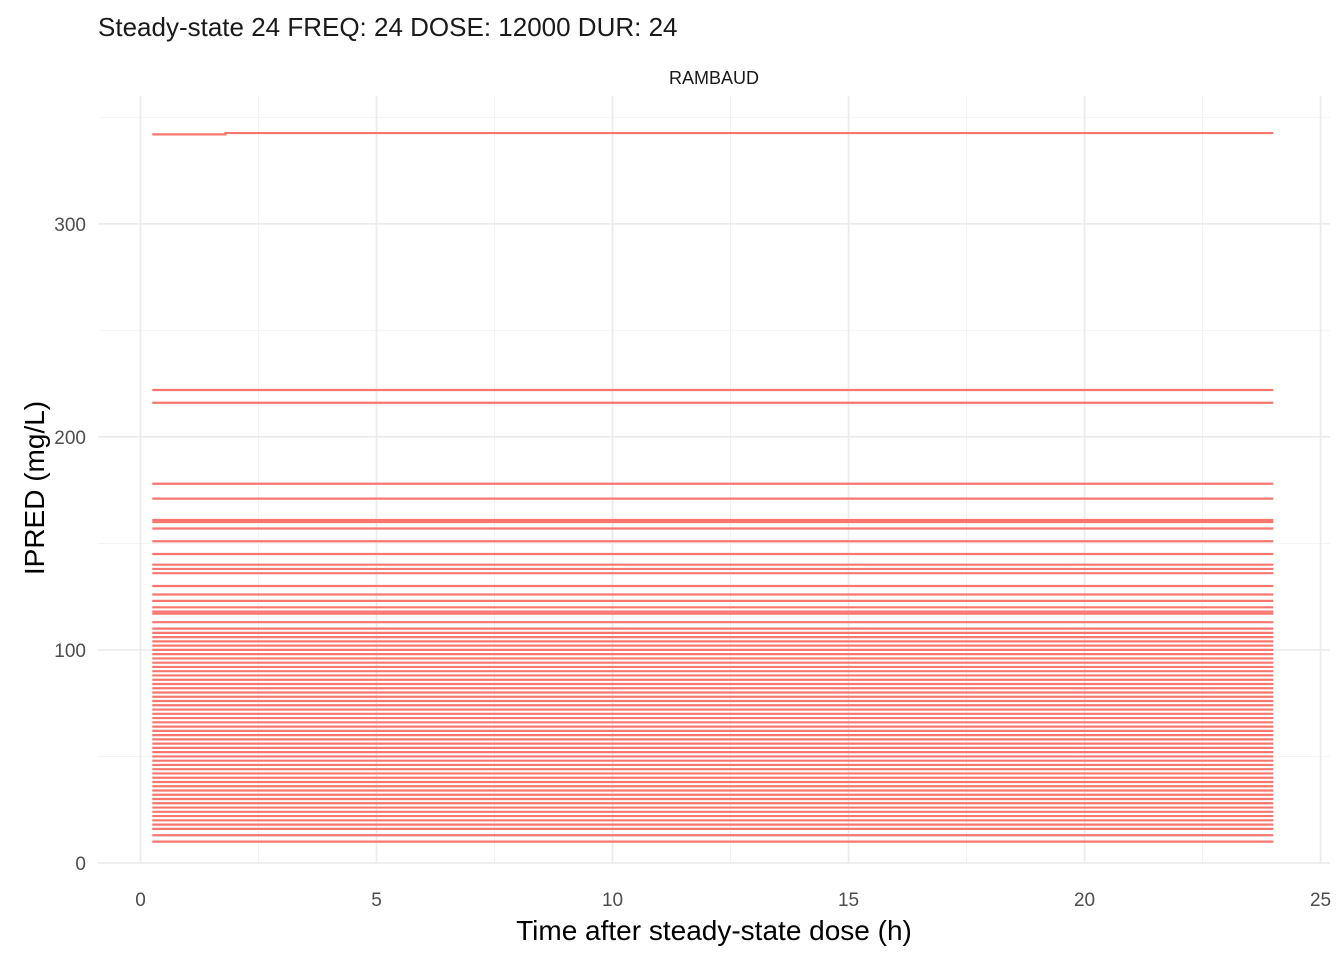  Describe the element at coordinates (80, 864) in the screenshot. I see `y-tick-label: 0` at that location.